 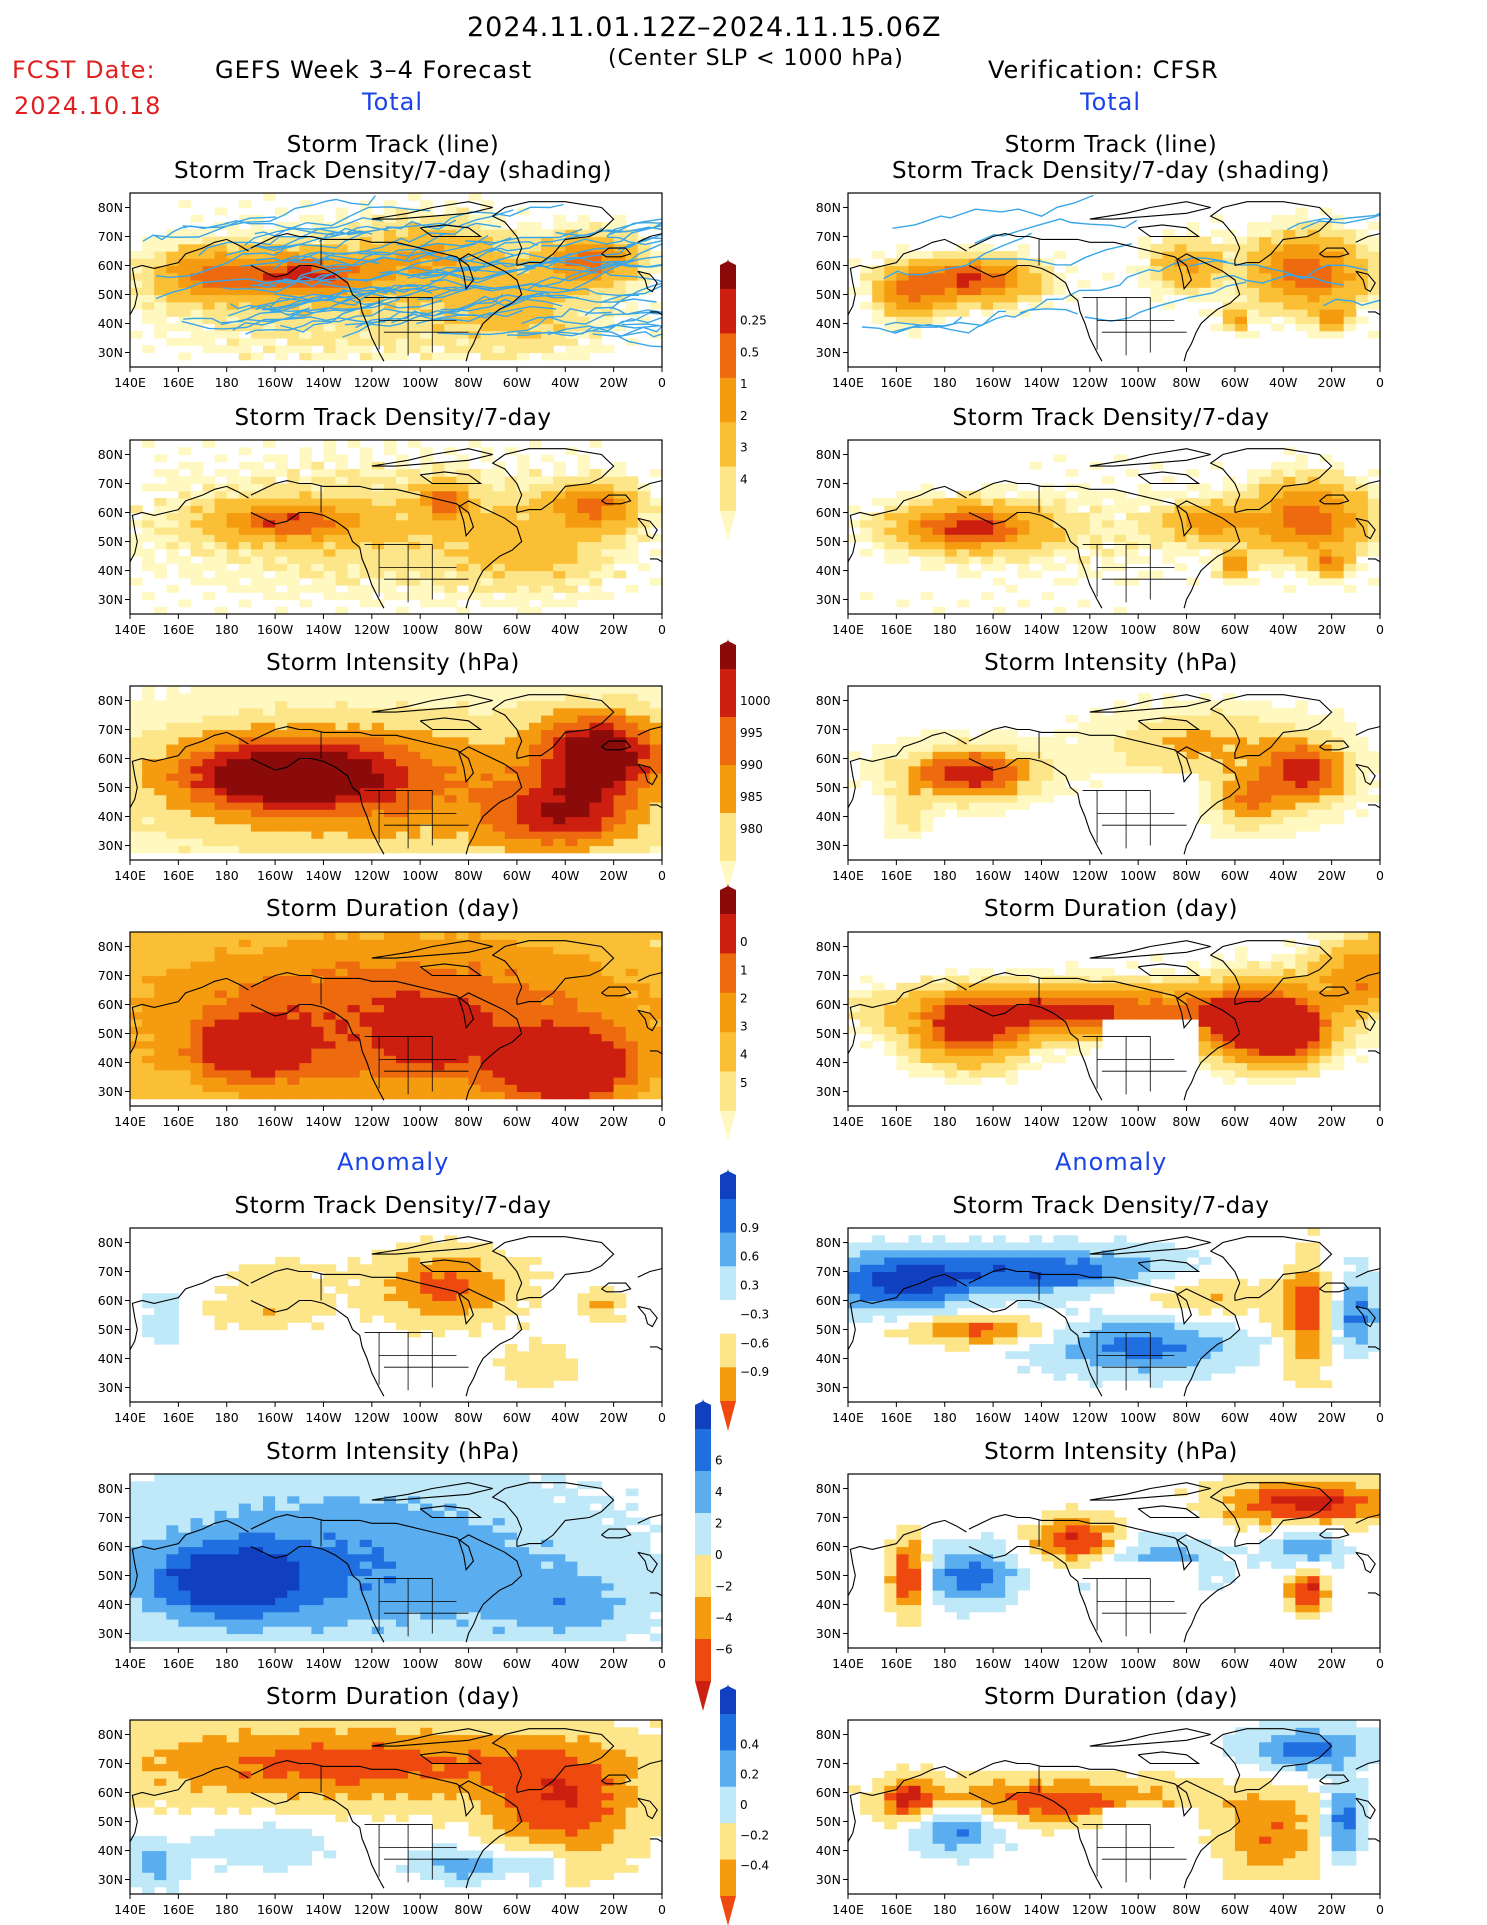 What do you see at coordinates (1111, 1452) in the screenshot?
I see `title-obs-intensity-anom: Storm Intensity (hPa)` at bounding box center [1111, 1452].